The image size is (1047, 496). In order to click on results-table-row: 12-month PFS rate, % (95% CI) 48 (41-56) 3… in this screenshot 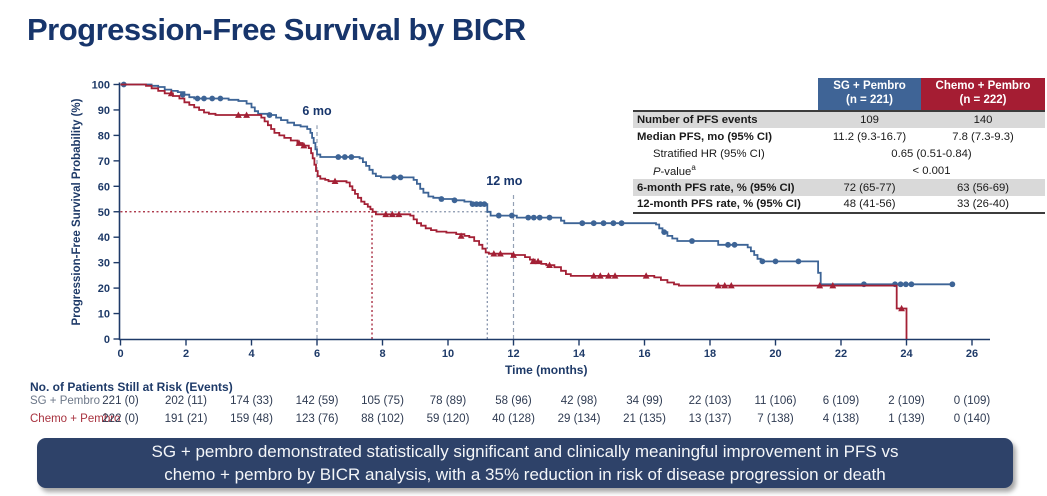, I will do `click(839, 204)`.